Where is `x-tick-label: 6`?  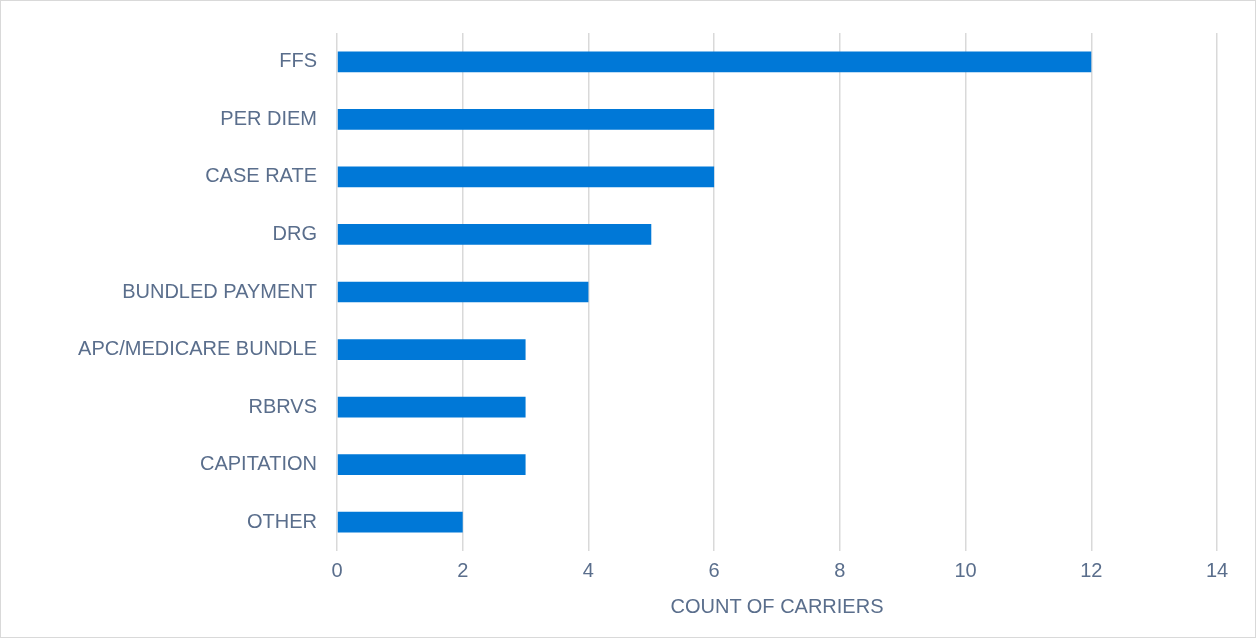
x-tick-label: 6 is located at coordinates (714, 569).